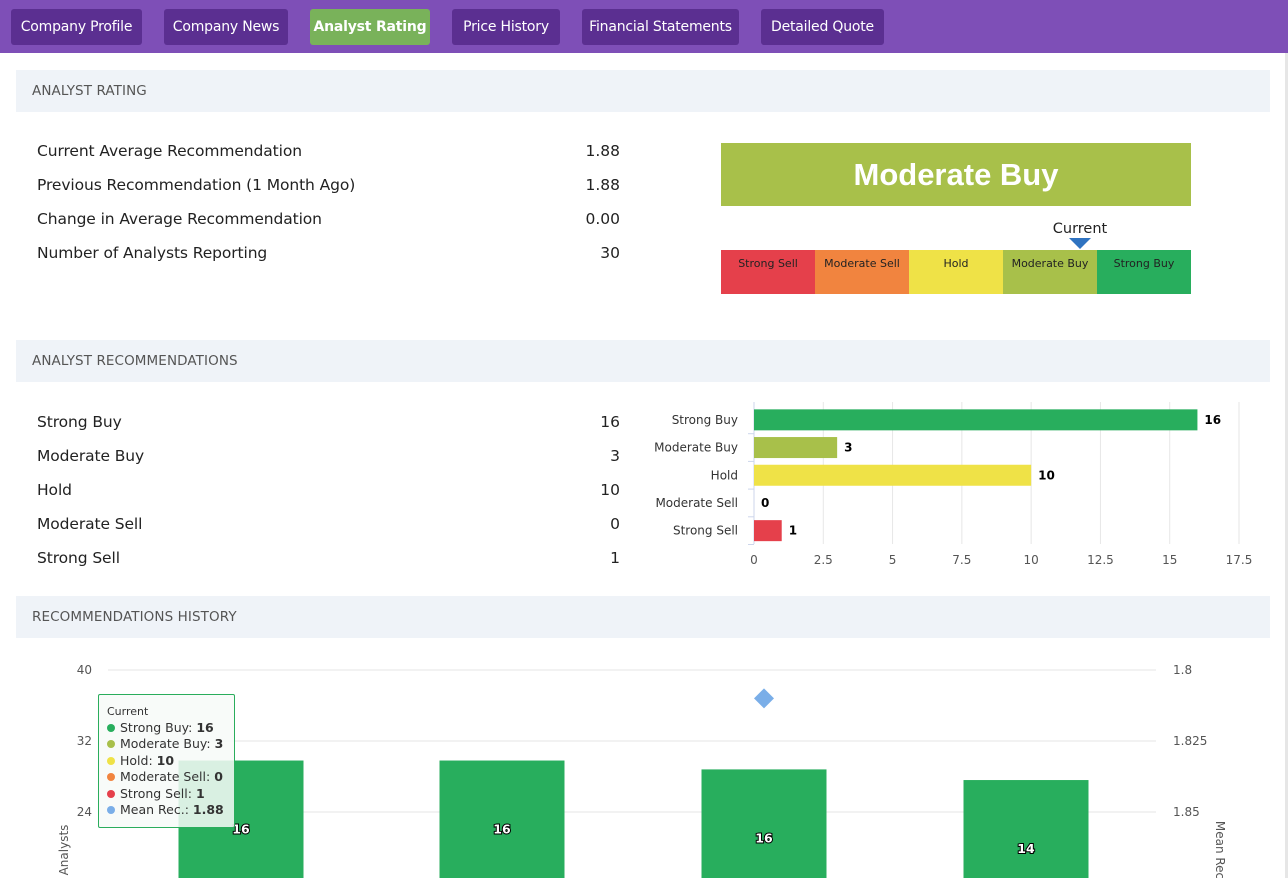 Image resolution: width=1288 pixels, height=878 pixels. What do you see at coordinates (1190, 741) in the screenshot?
I see `y2-tick-label: 1.825` at bounding box center [1190, 741].